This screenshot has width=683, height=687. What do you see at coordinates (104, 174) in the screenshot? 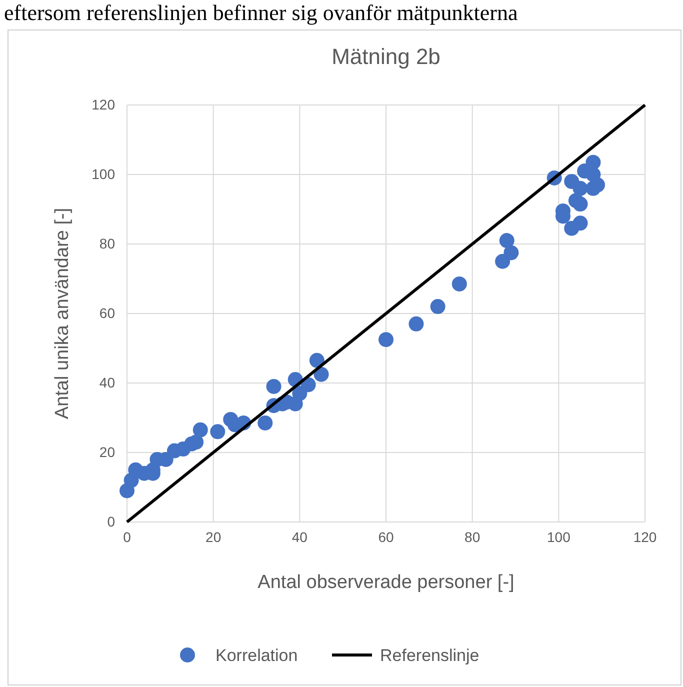
I see `y-tick-label: 100` at bounding box center [104, 174].